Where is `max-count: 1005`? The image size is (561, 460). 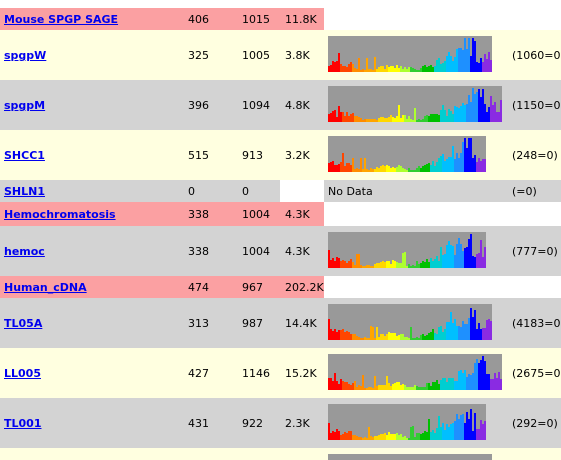
max-count: 1005 is located at coordinates (256, 55).